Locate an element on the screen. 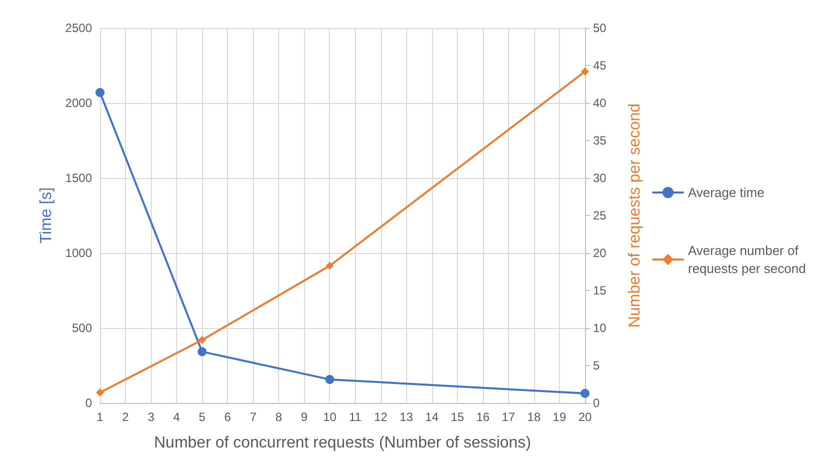  y2-tick-label: 40 is located at coordinates (600, 103).